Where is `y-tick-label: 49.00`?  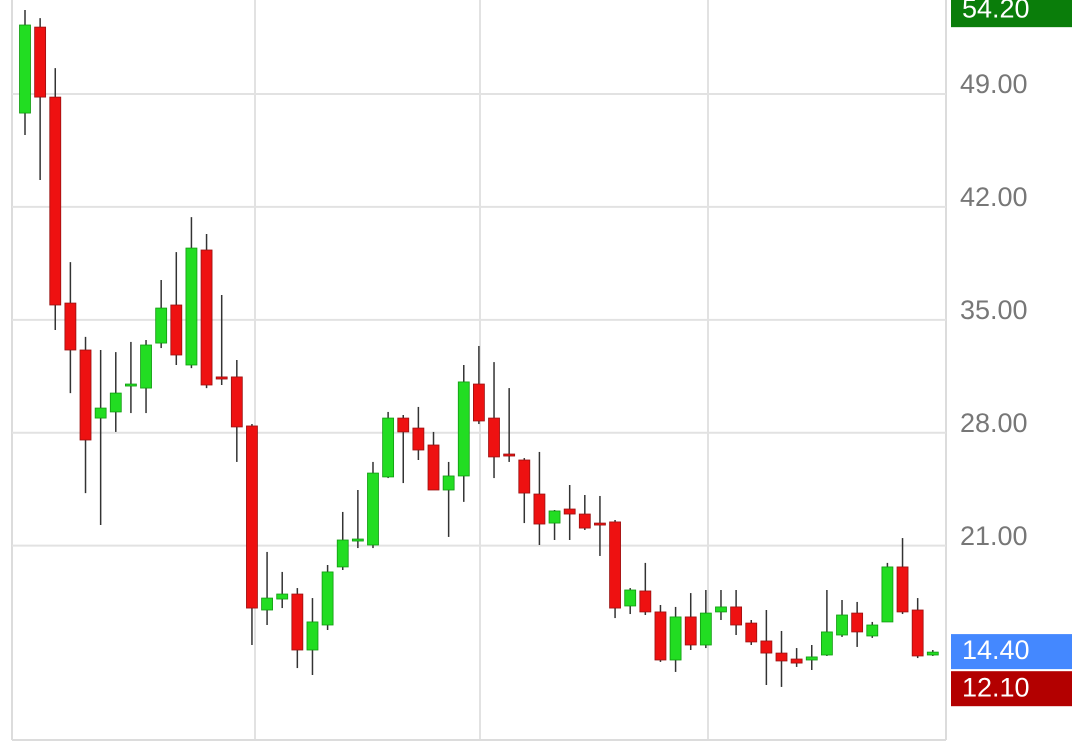 y-tick-label: 49.00 is located at coordinates (994, 84).